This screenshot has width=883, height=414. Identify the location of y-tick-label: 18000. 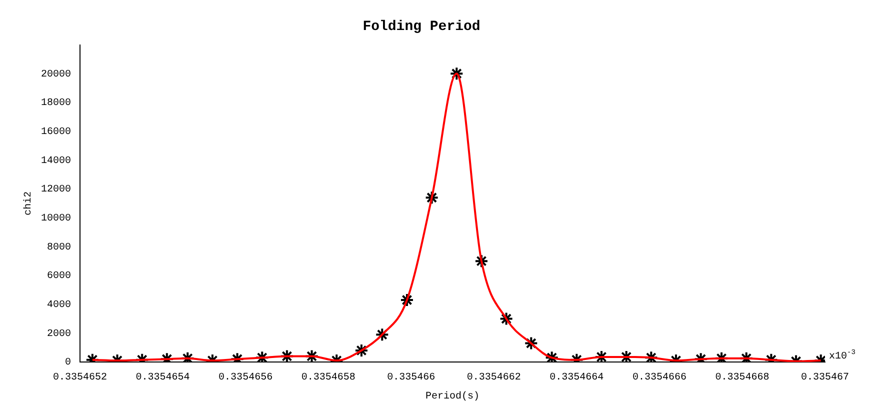
(56, 104).